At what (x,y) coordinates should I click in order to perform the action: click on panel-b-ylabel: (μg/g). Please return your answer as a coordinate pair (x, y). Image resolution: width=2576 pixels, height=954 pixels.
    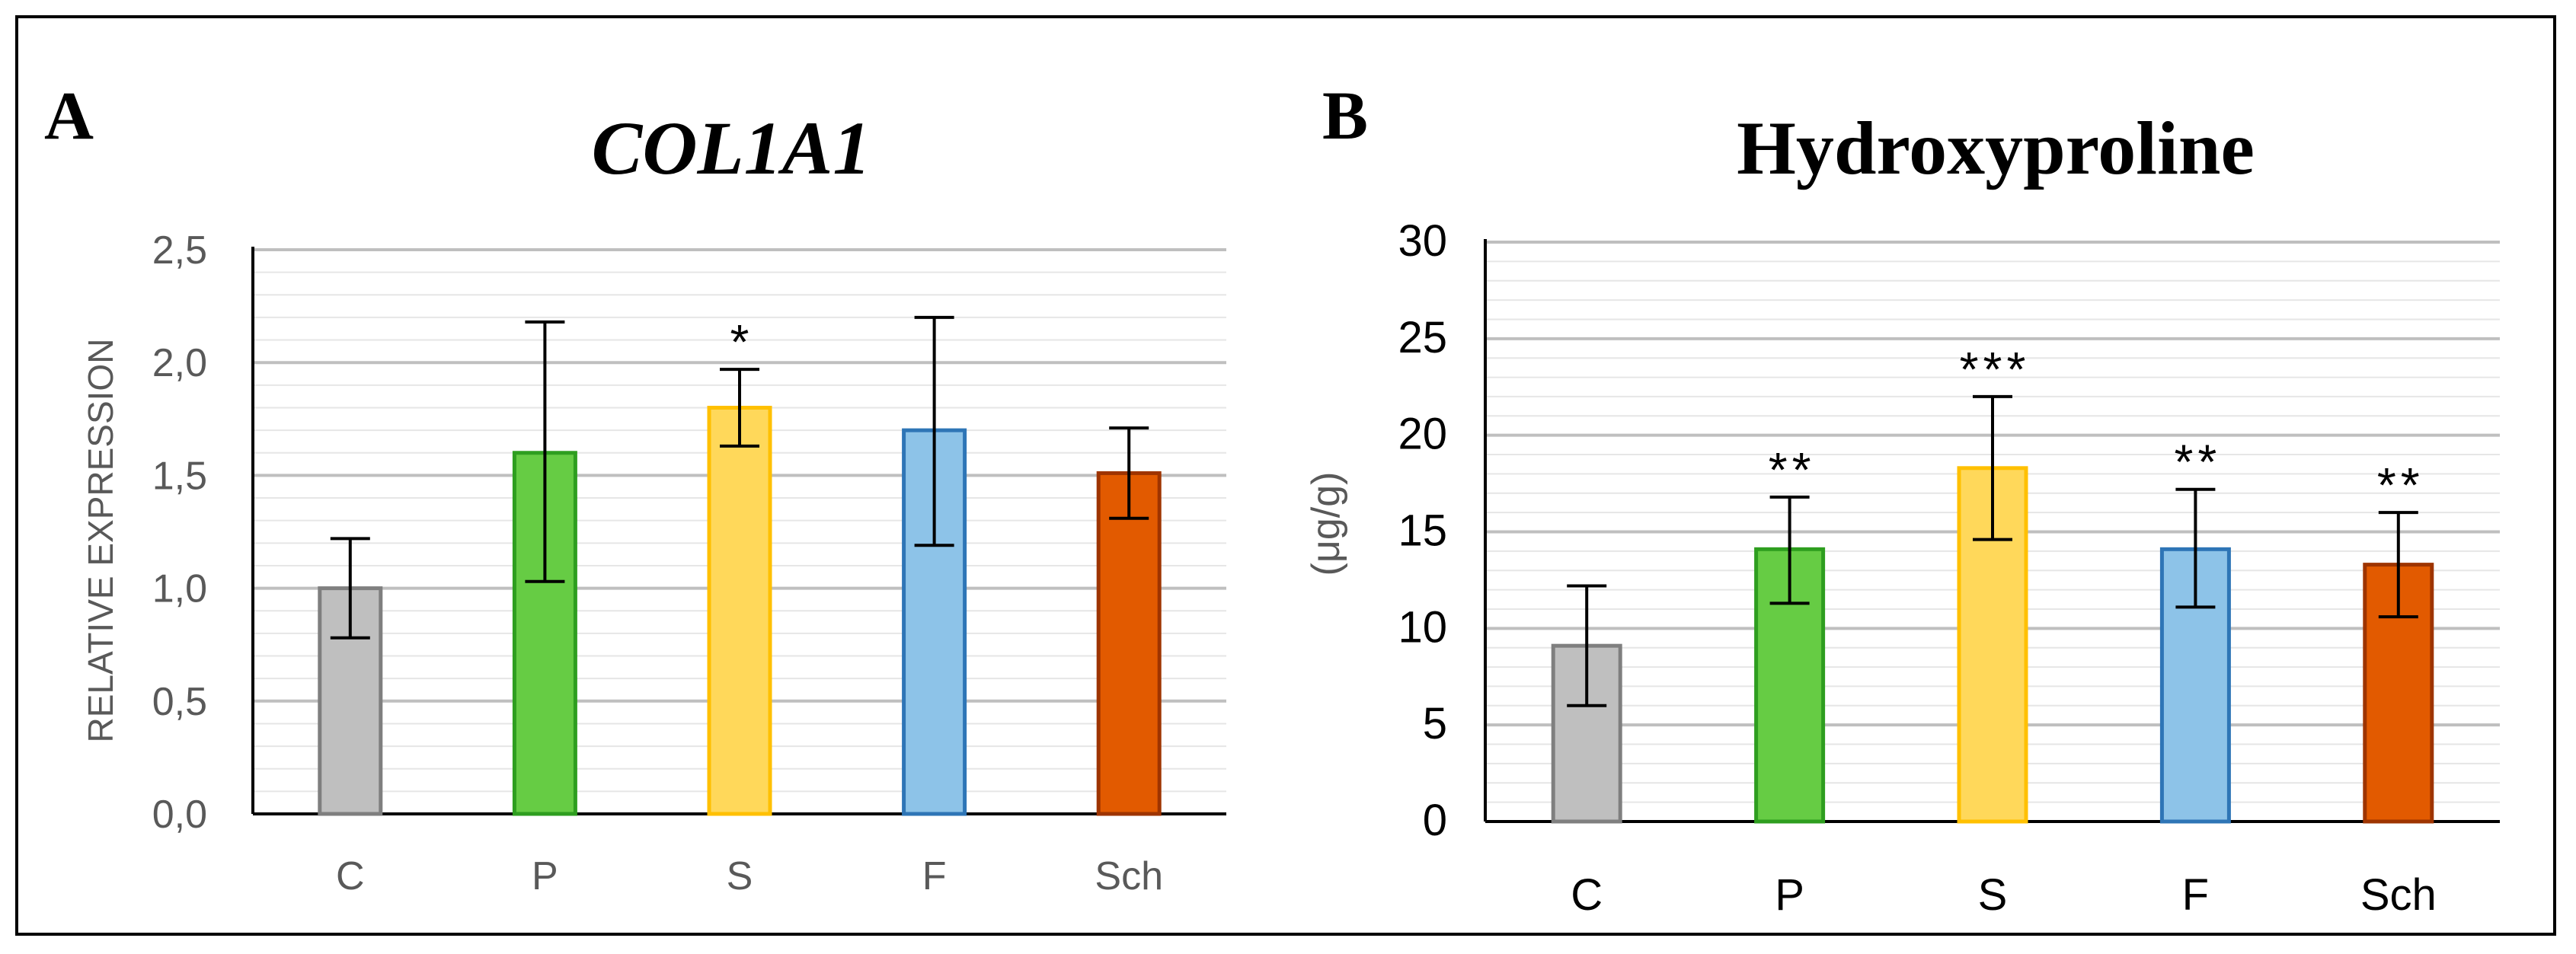
    Looking at the image, I should click on (1326, 524).